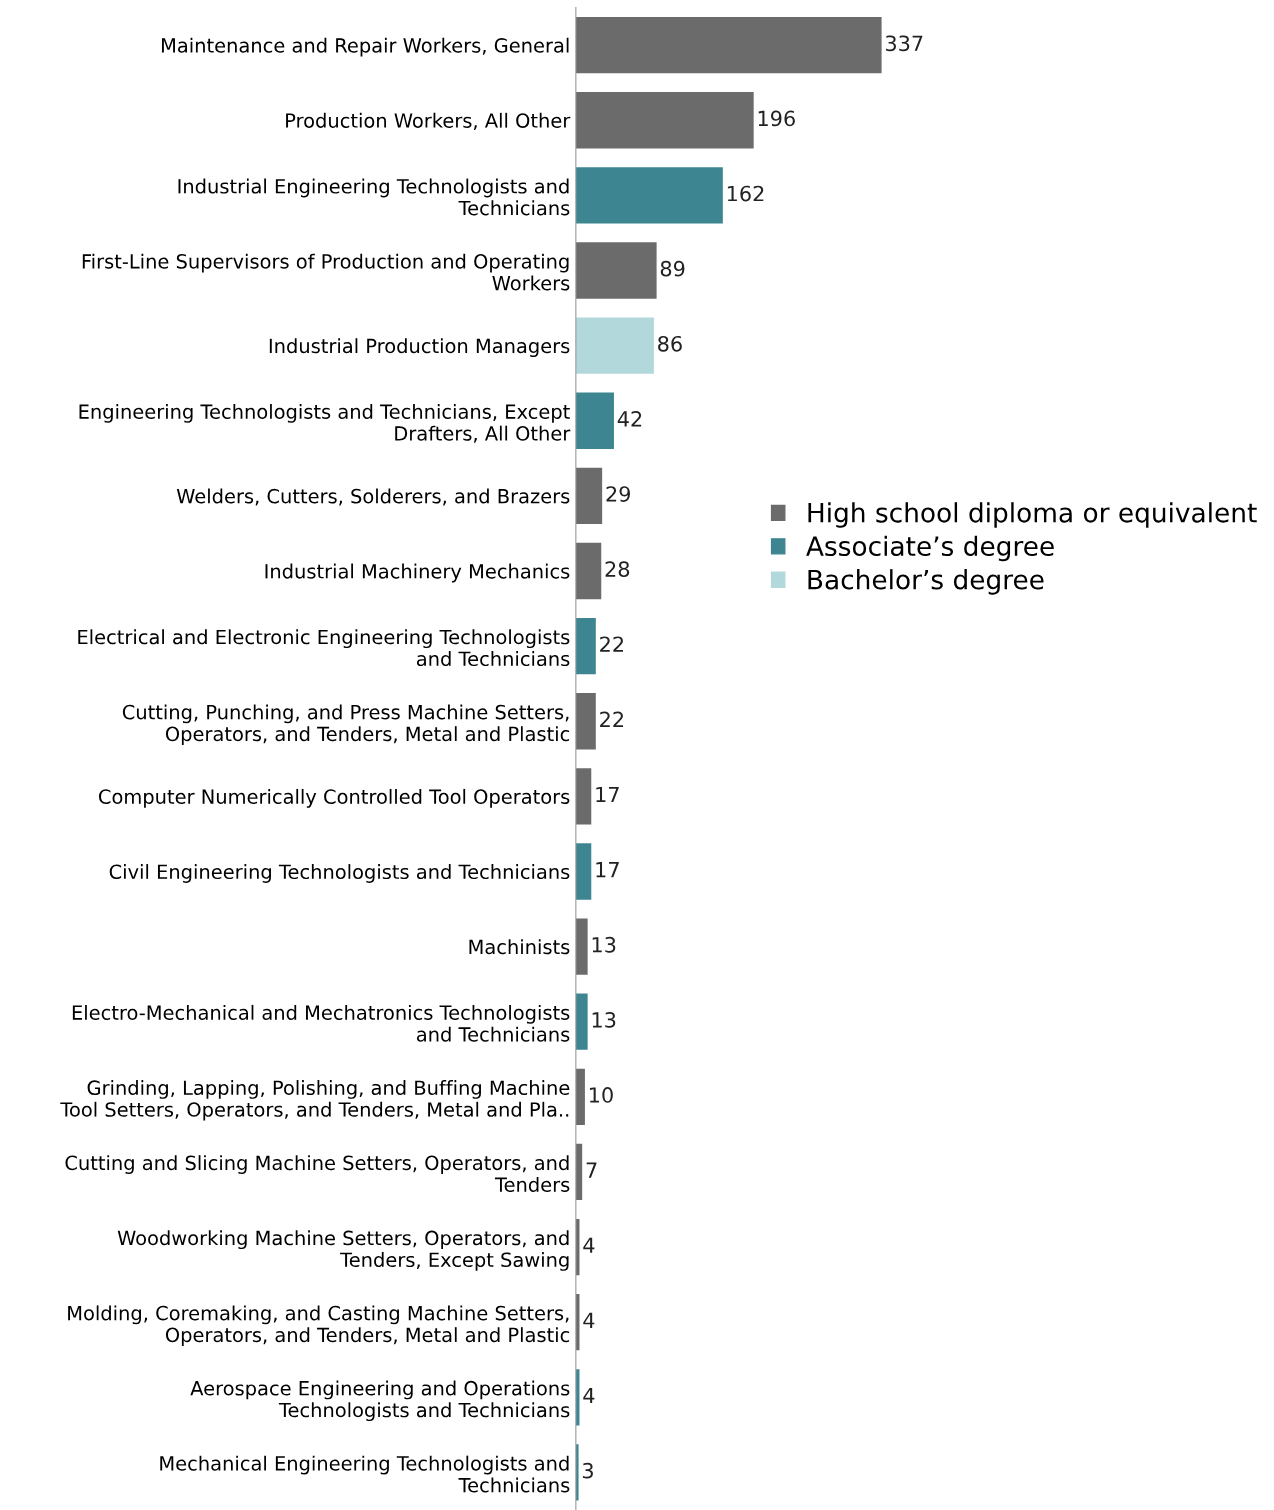 Image resolution: width=1274 pixels, height=1510 pixels. What do you see at coordinates (326, 272) in the screenshot?
I see `y-tick-label: First-Line Supervisors of Production and Operating Workers` at bounding box center [326, 272].